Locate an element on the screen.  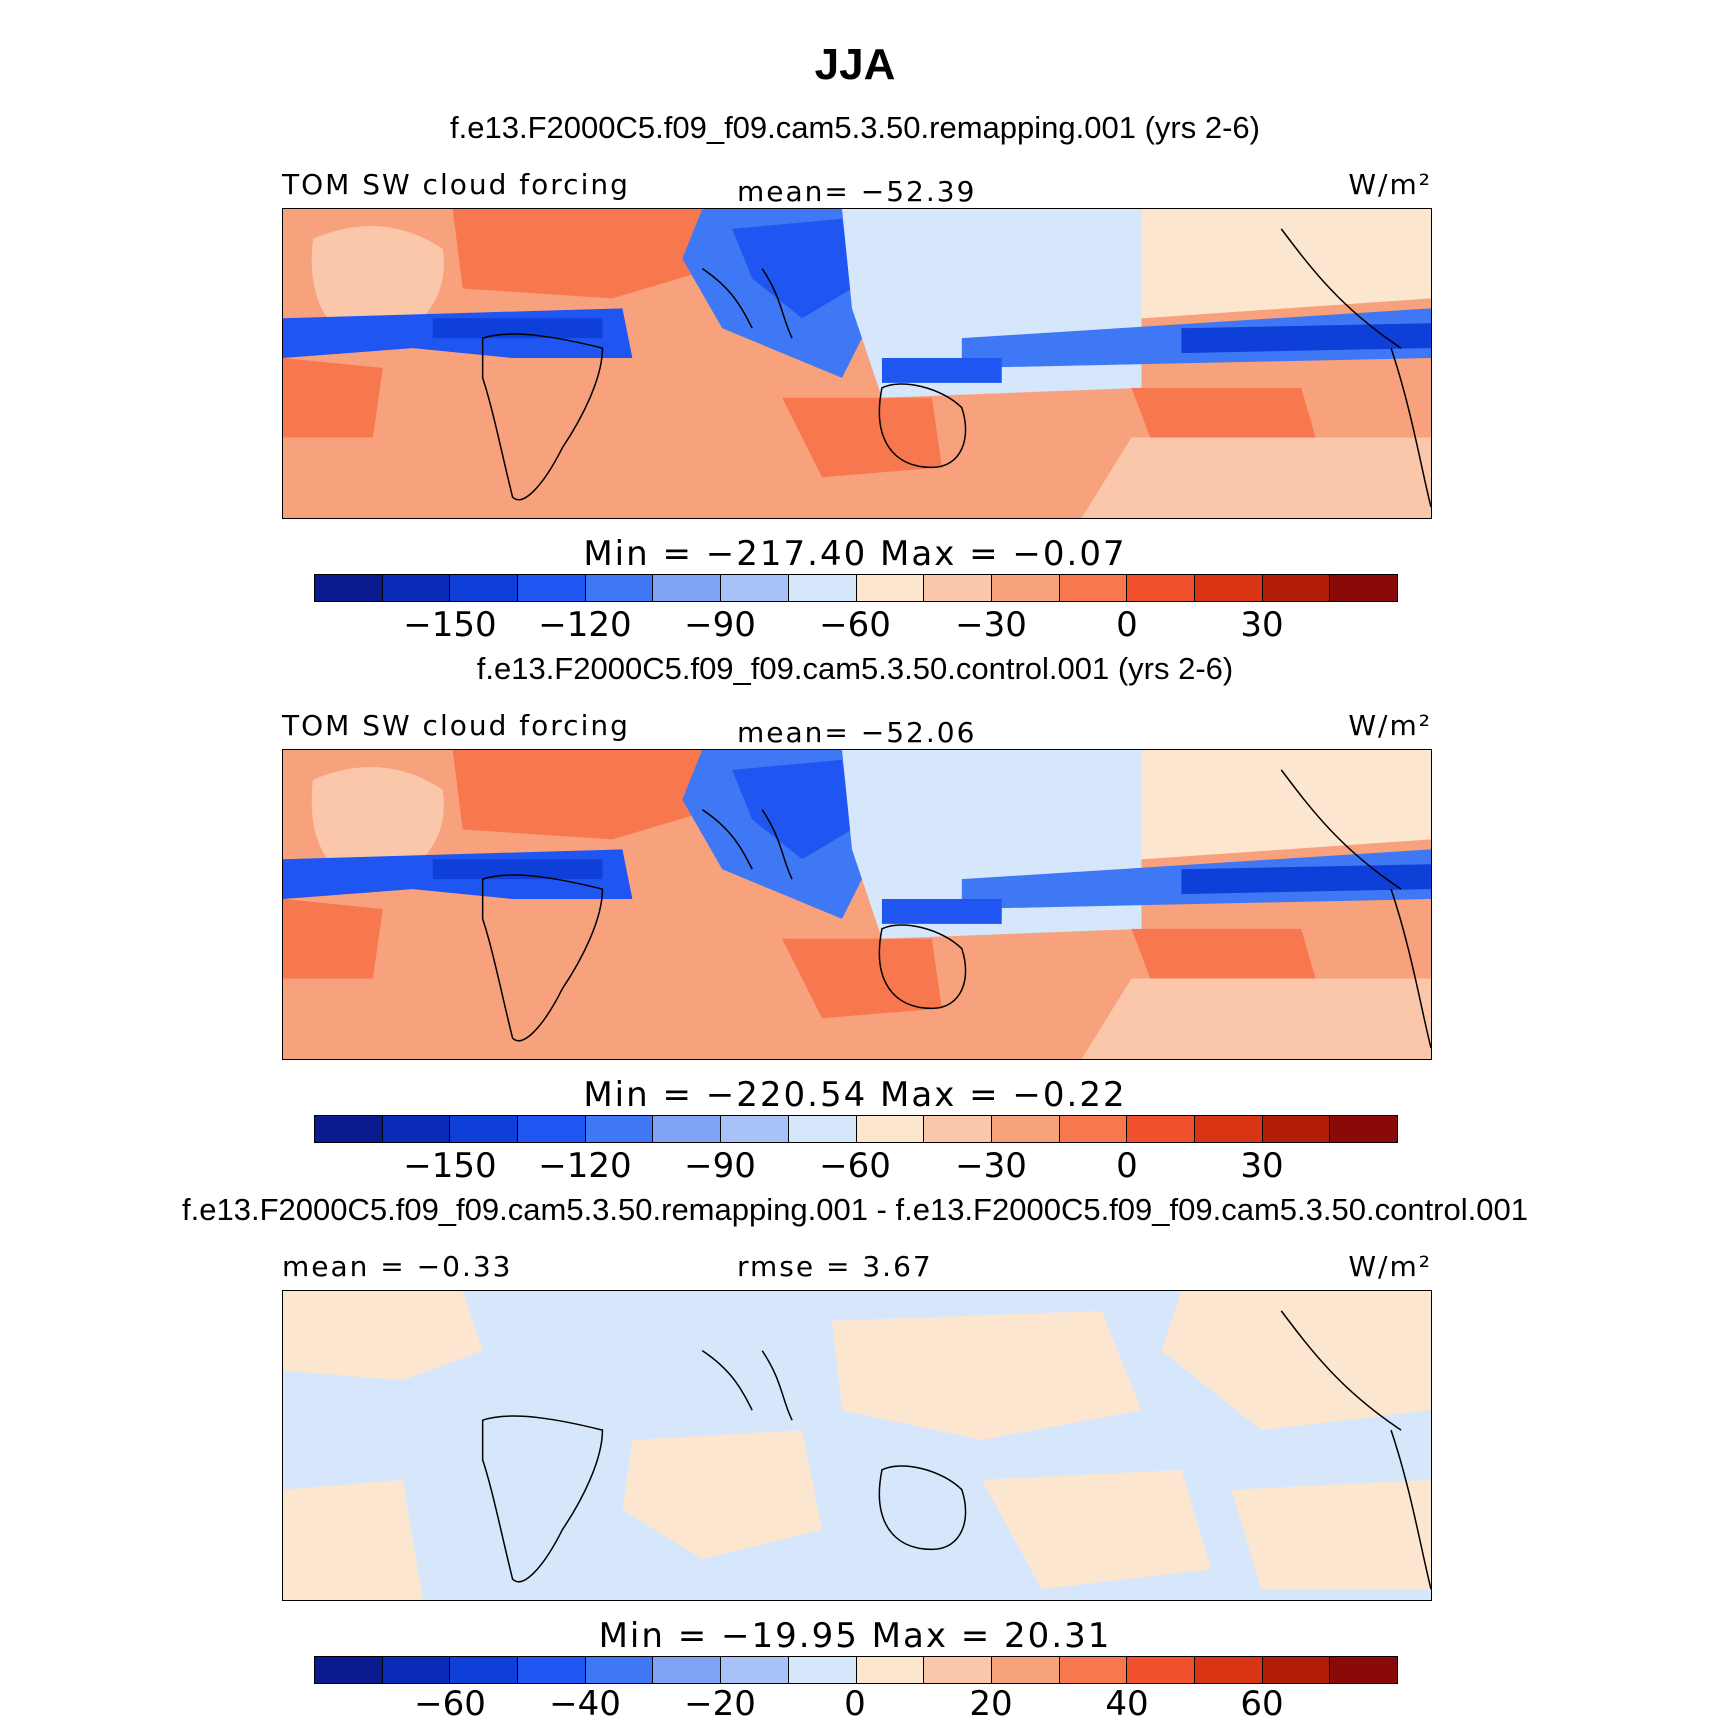
panel-2-tick-2: −120 is located at coordinates (585, 1166).